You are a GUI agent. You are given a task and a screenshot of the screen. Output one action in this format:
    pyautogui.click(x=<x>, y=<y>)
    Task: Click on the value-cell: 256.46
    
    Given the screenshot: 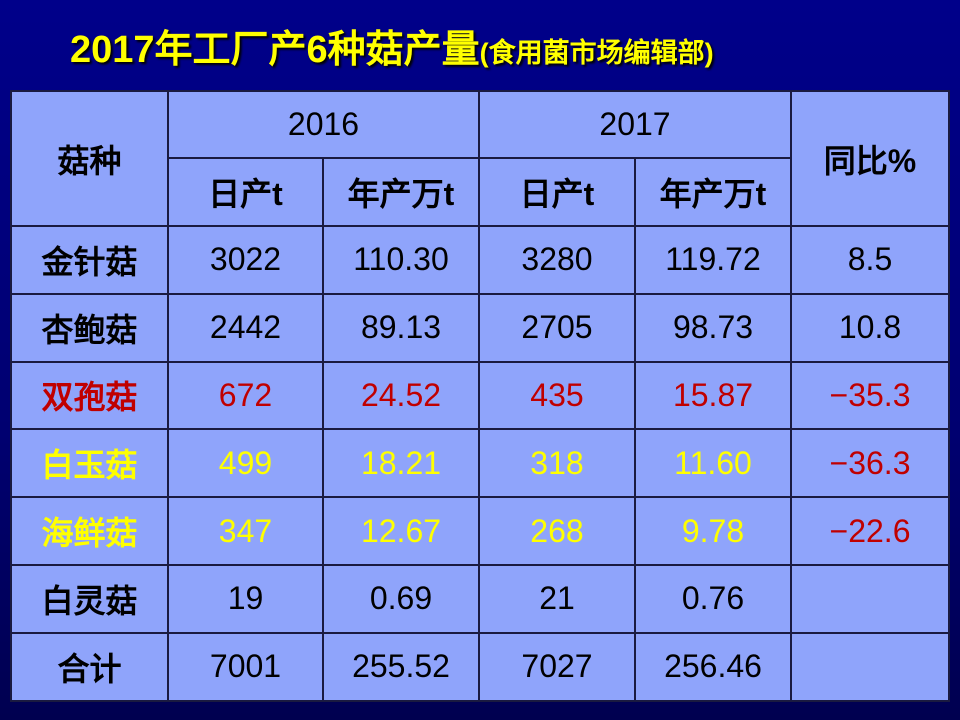 What is the action you would take?
    pyautogui.click(x=713, y=666)
    